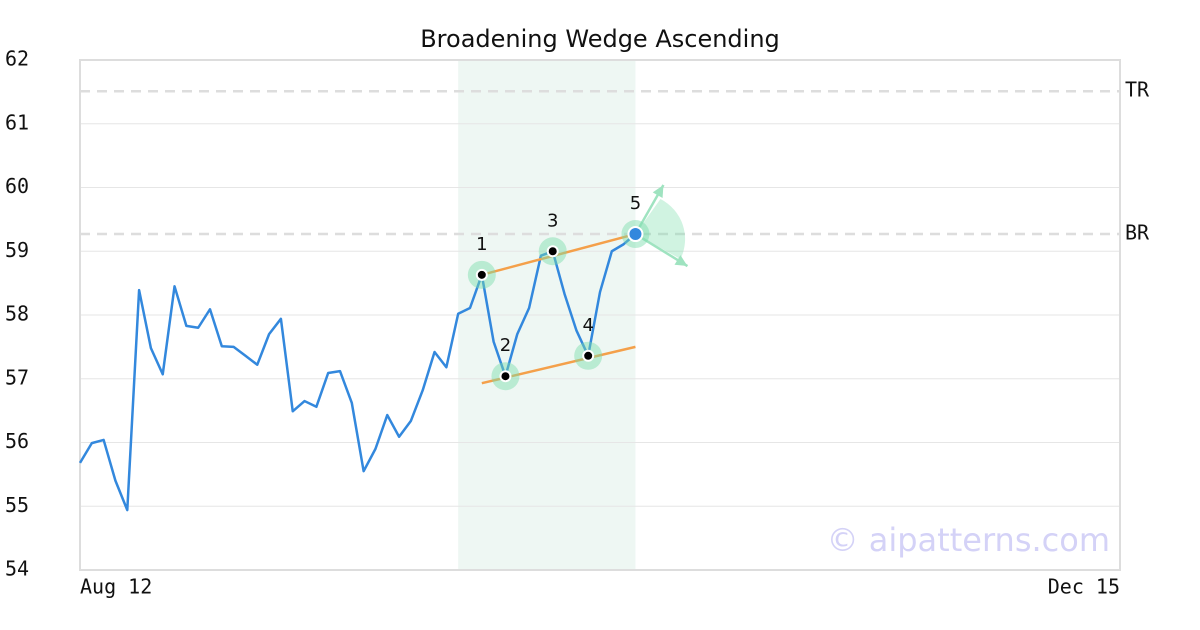 This screenshot has width=1200, height=630. Describe the element at coordinates (481, 244) in the screenshot. I see `pivot-label: 1` at that location.